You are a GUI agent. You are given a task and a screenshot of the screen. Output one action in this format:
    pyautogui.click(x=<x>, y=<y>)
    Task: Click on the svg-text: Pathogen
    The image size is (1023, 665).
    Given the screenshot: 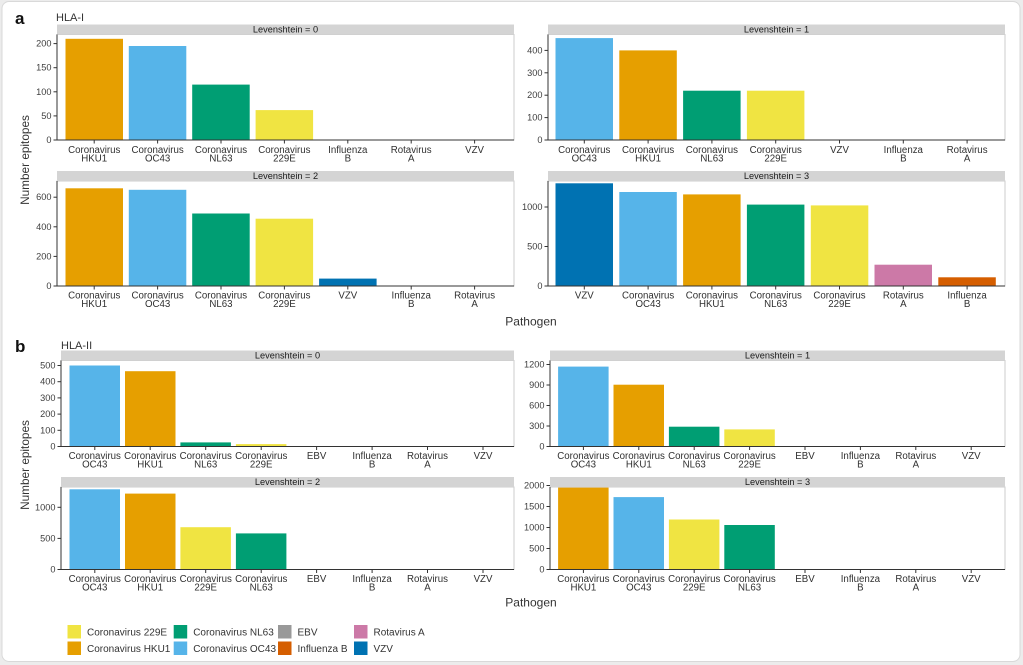 What is the action you would take?
    pyautogui.click(x=530, y=322)
    